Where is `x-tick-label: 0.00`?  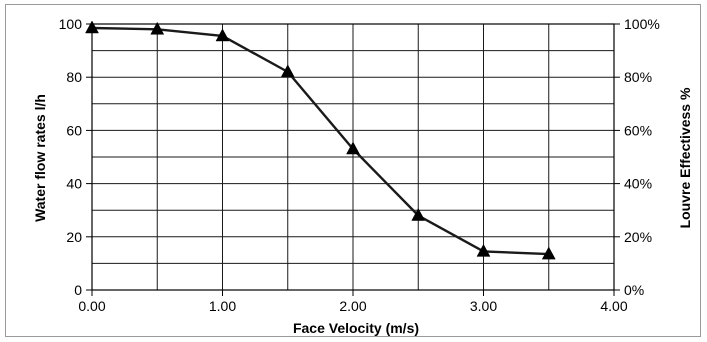 x-tick-label: 0.00 is located at coordinates (91, 306).